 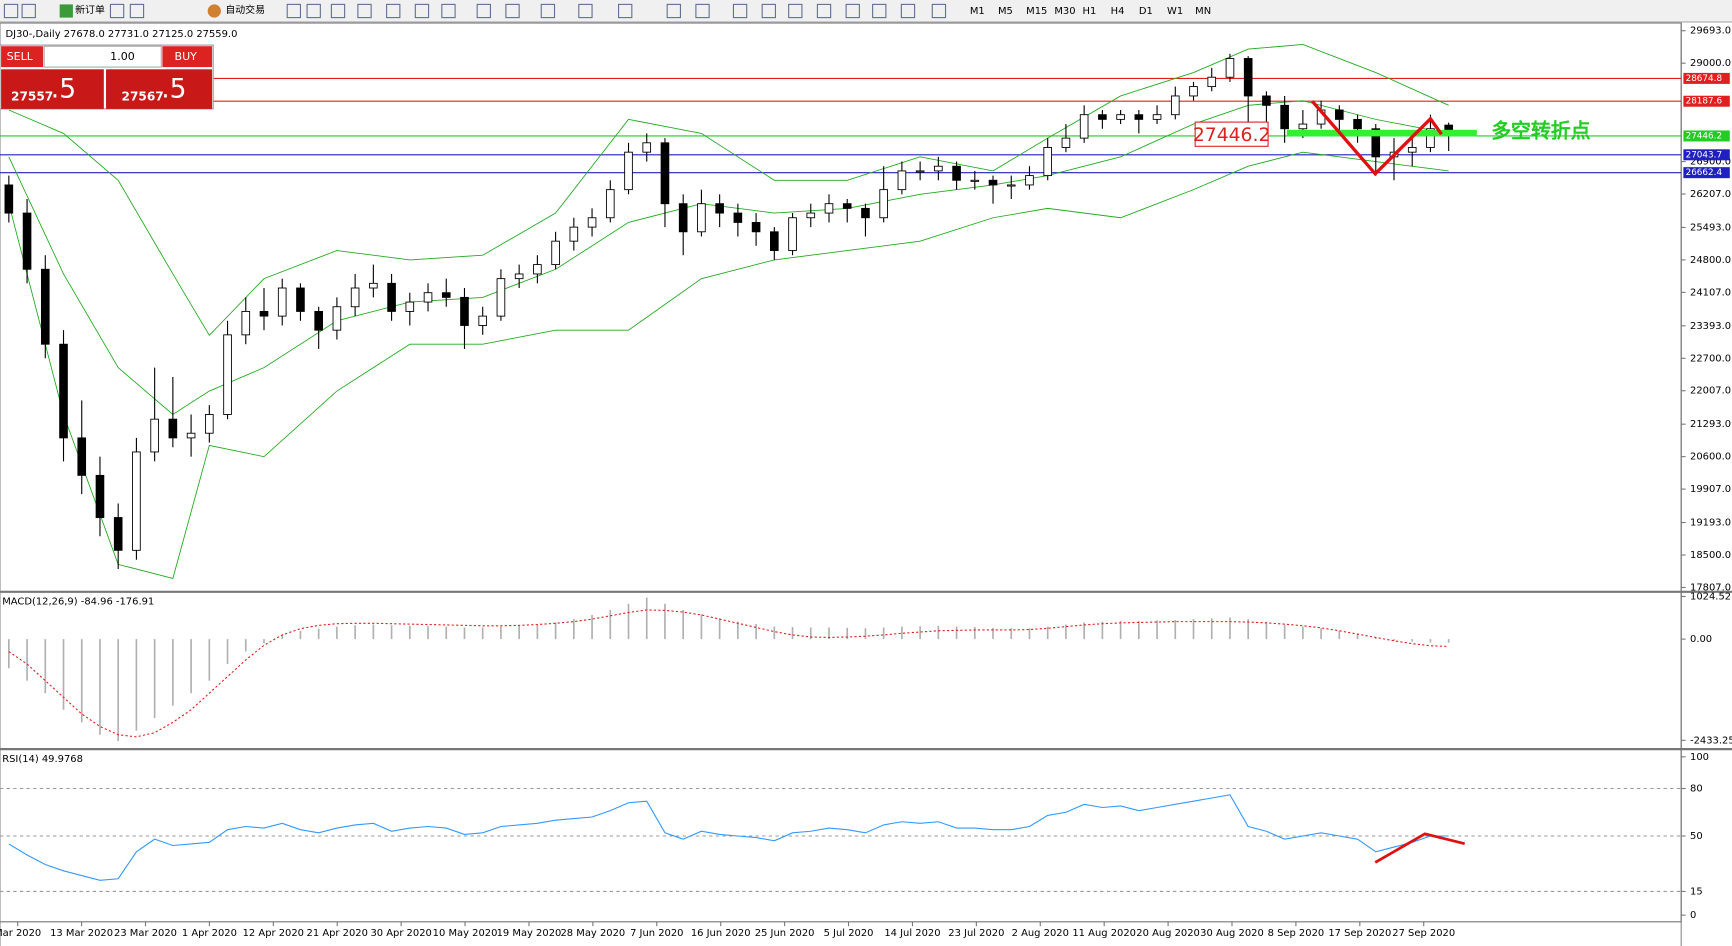 What do you see at coordinates (1710, 227) in the screenshot?
I see `y-tick-label: 25493.0` at bounding box center [1710, 227].